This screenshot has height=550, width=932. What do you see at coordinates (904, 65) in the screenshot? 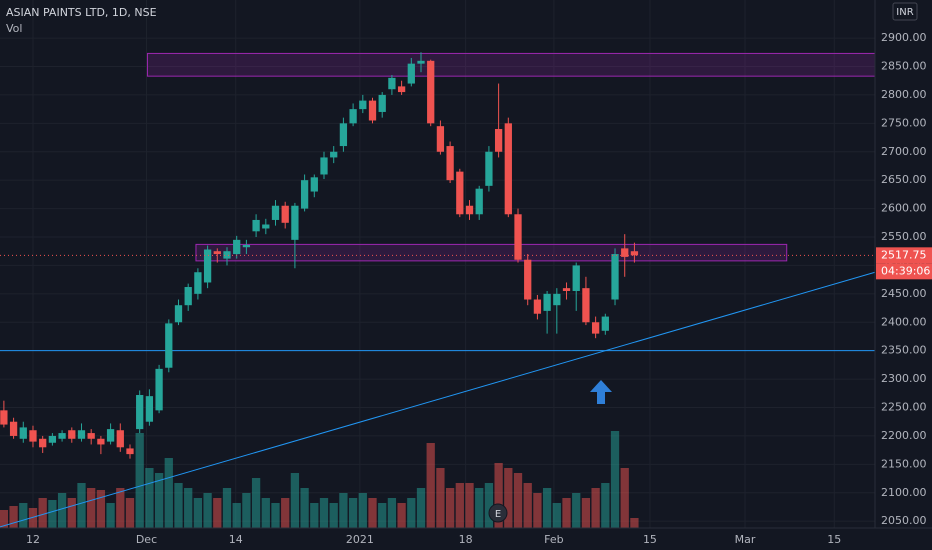
I see `y-tick-label: 2850.00` at bounding box center [904, 65].